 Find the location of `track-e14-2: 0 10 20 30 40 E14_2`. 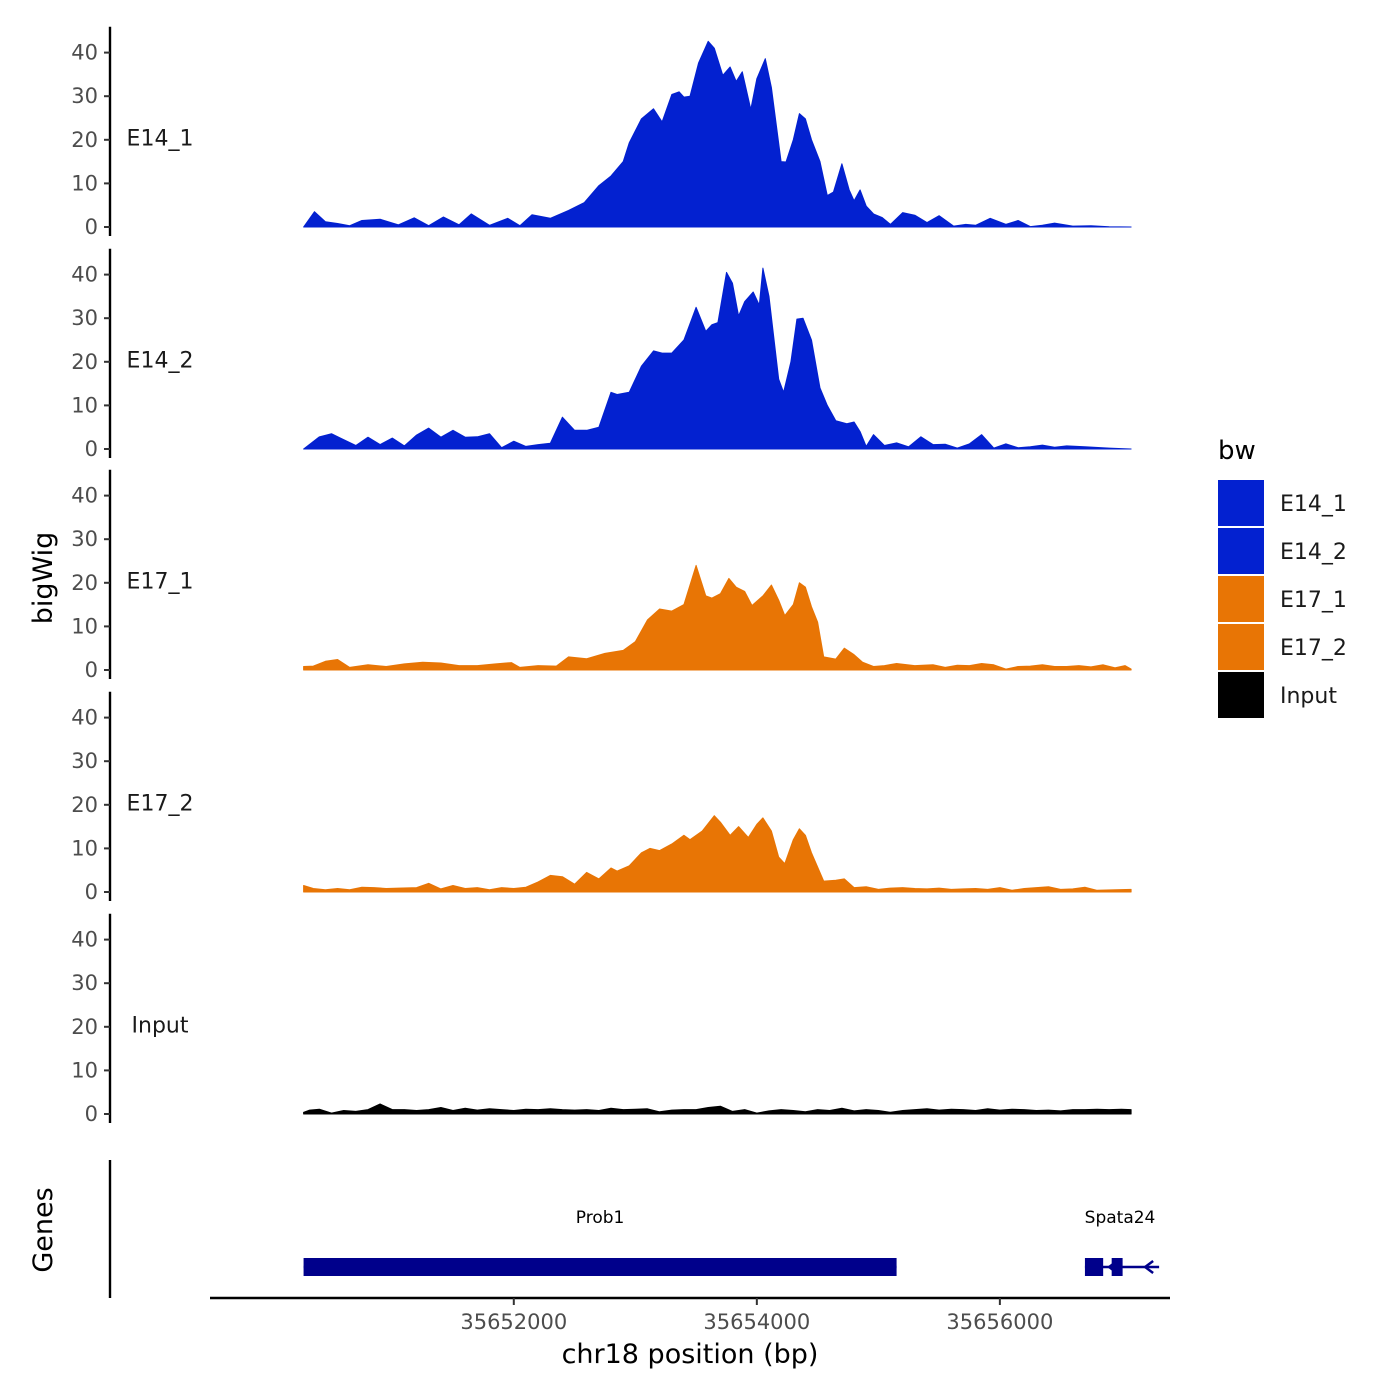

track-e14-2: 0 10 20 30 40 E14_2 is located at coordinates (601, 354).